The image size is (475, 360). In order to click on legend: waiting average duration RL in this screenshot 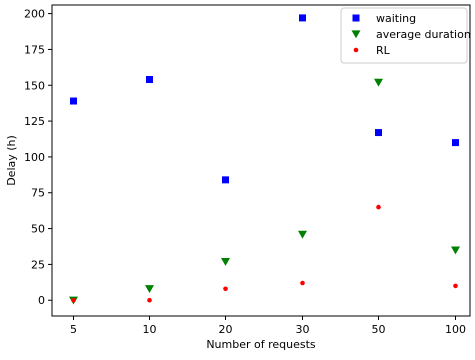, I will do `click(405, 35)`.